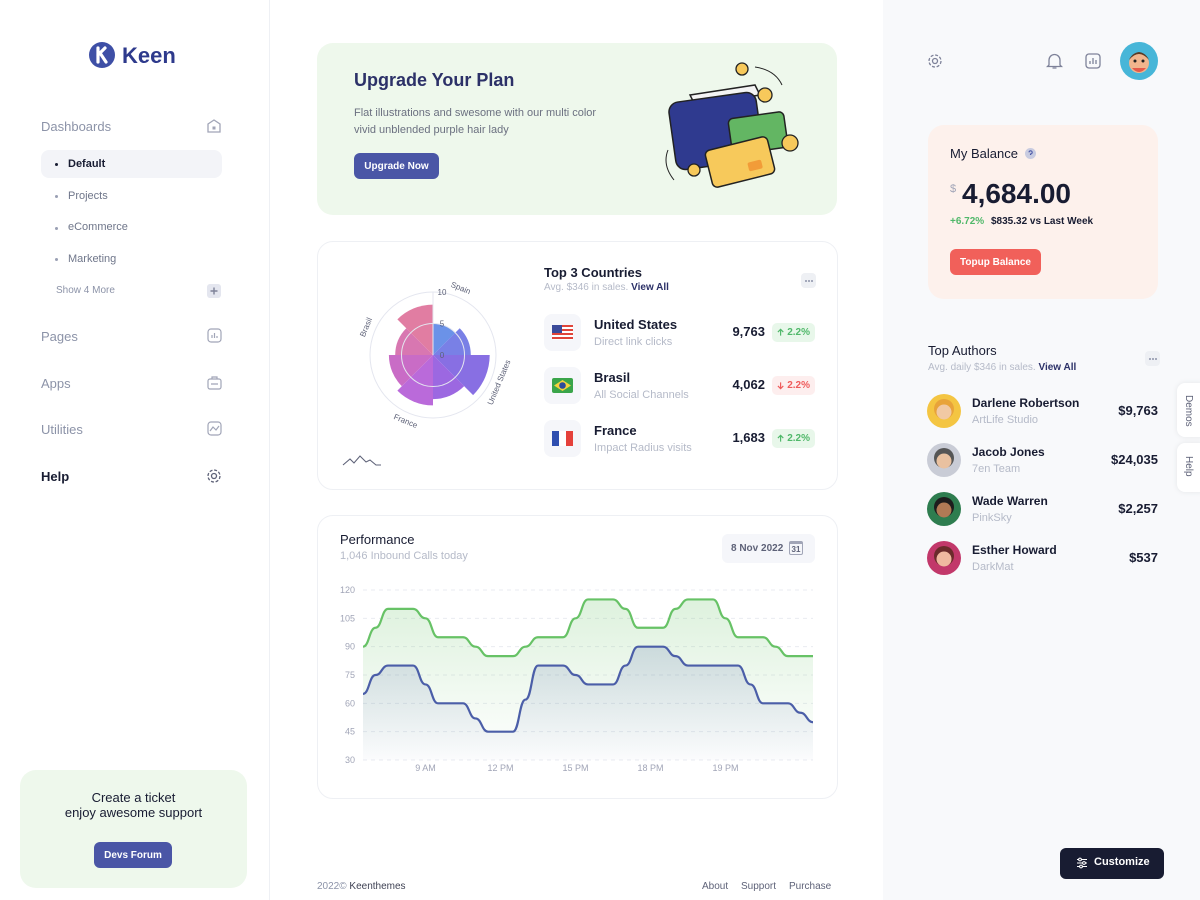 This screenshot has height=900, width=1200. I want to click on plus-icon, so click(214, 291).